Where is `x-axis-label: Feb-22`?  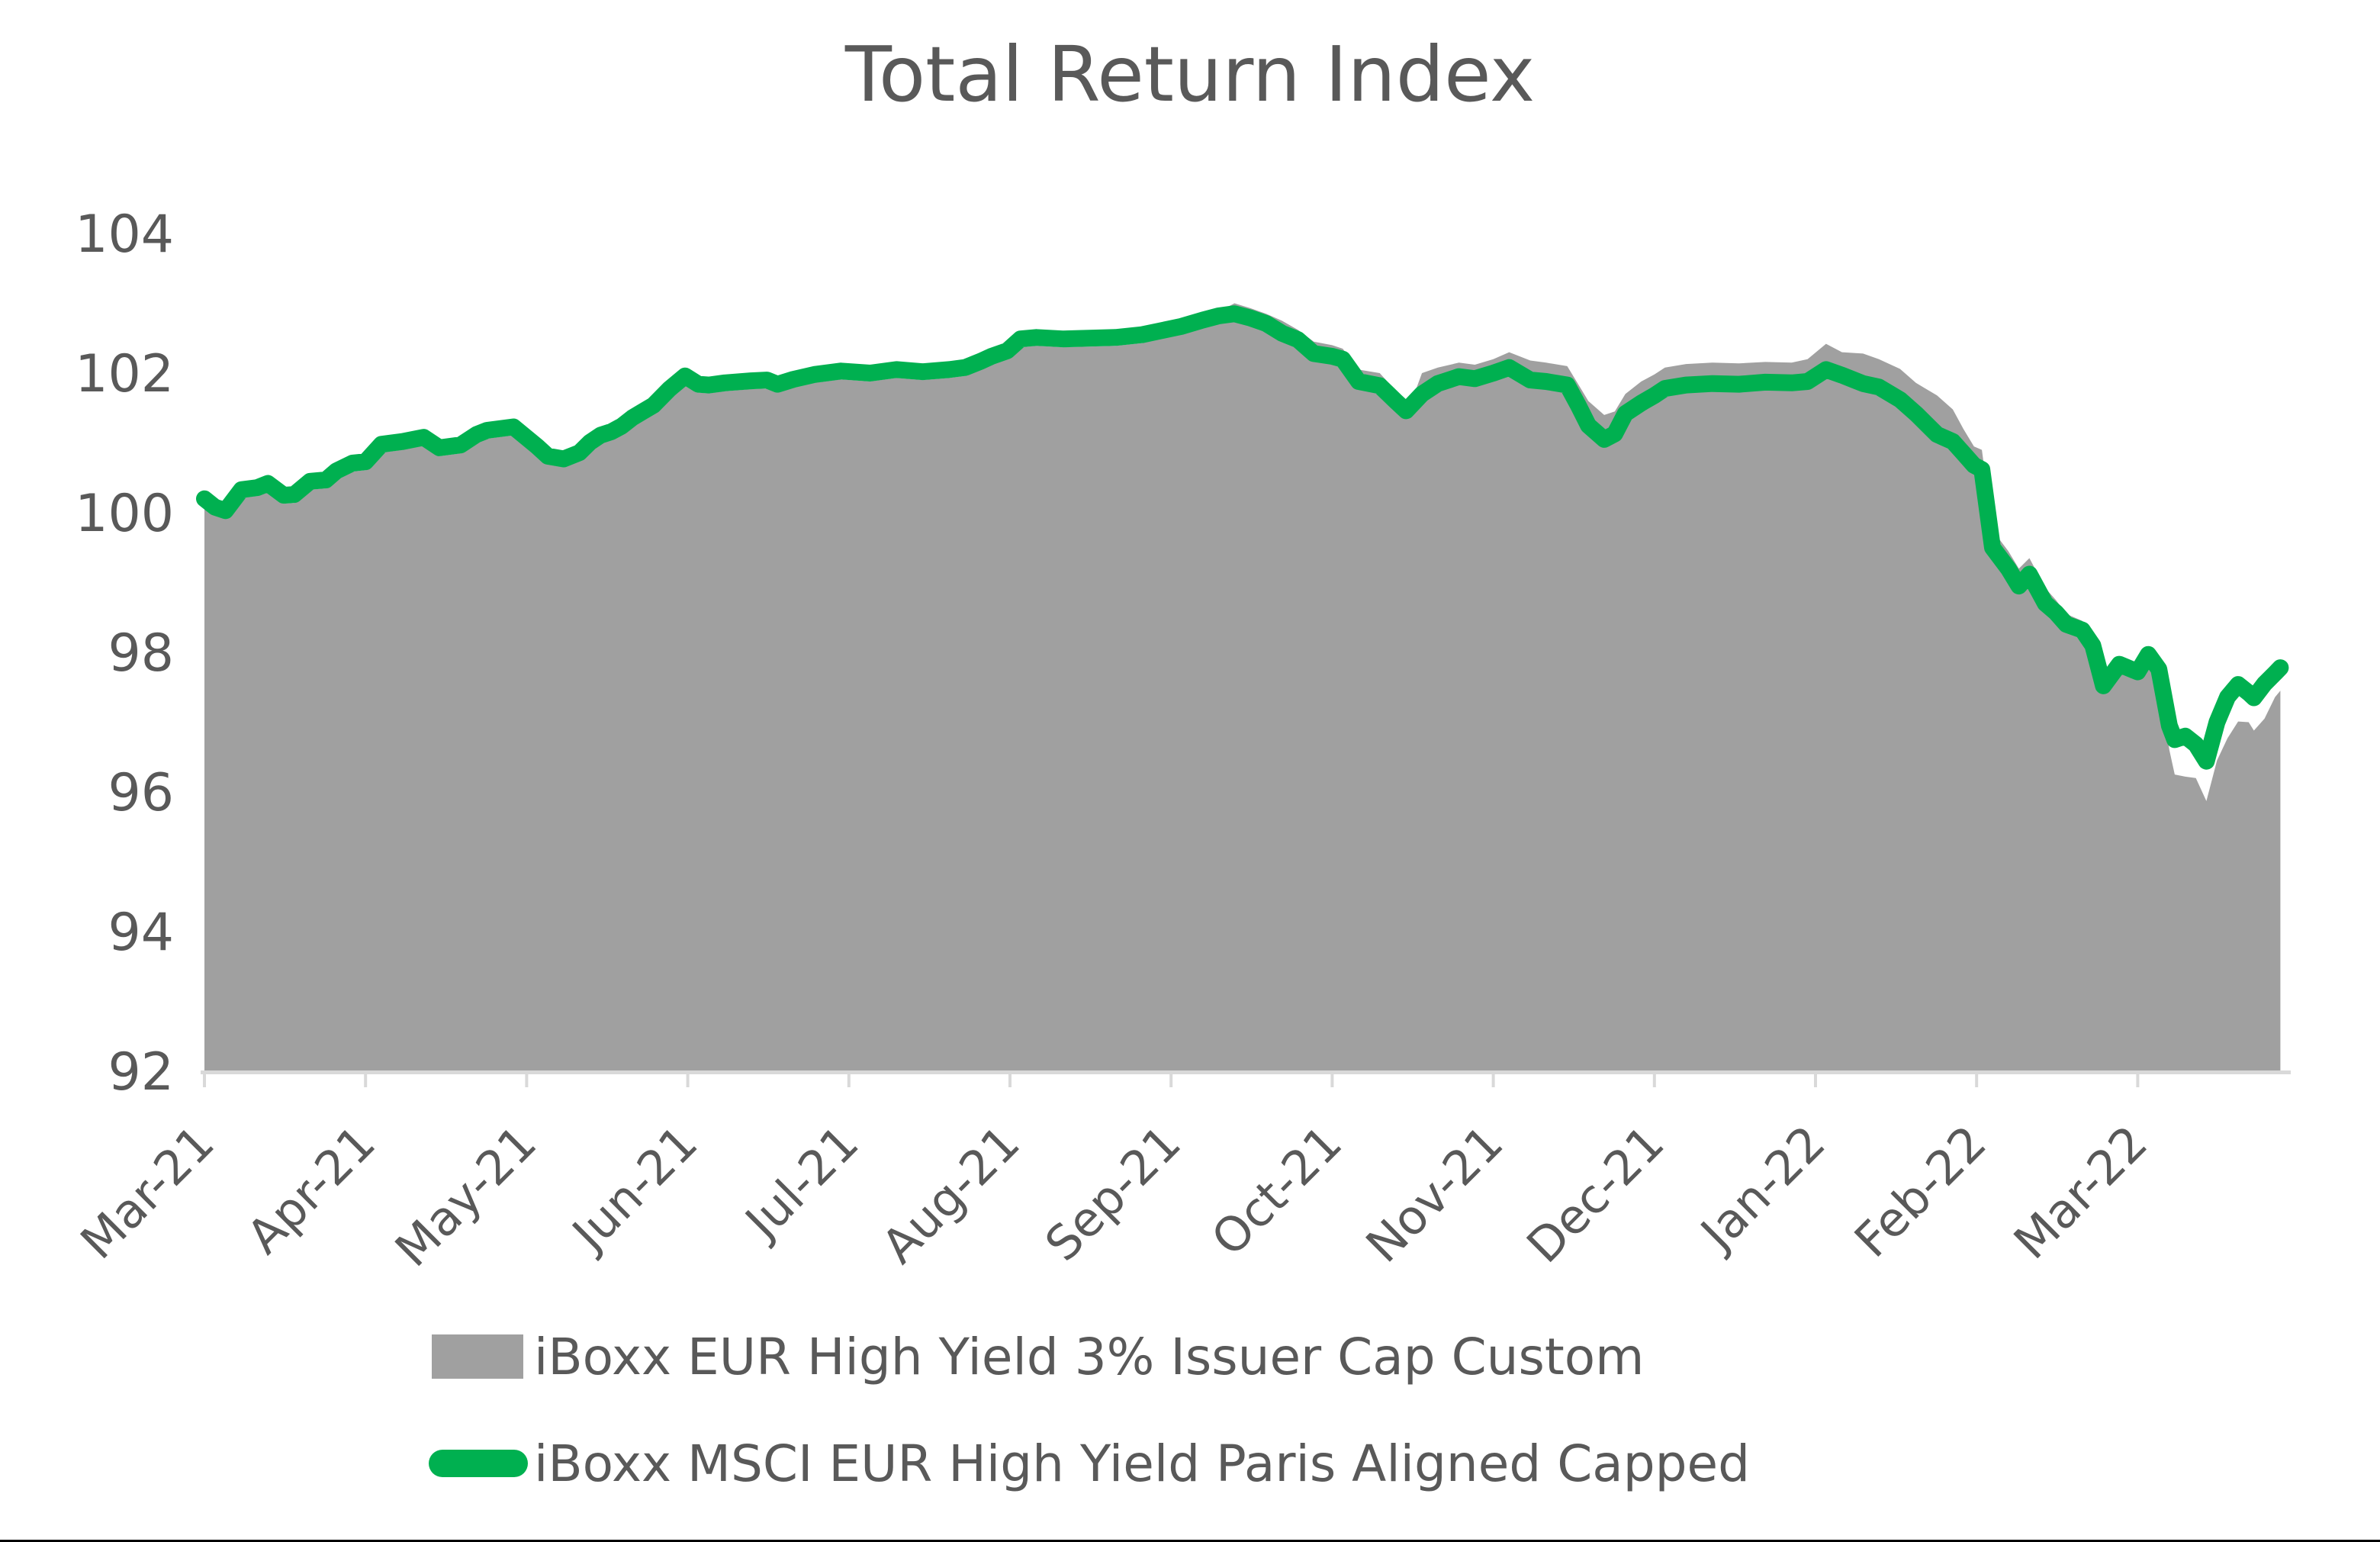
x-axis-label: Feb-22 is located at coordinates (1920, 1191).